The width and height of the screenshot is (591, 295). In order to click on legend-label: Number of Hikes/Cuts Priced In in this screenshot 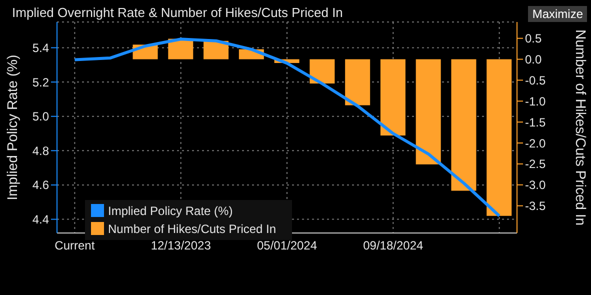, I will do `click(192, 229)`.